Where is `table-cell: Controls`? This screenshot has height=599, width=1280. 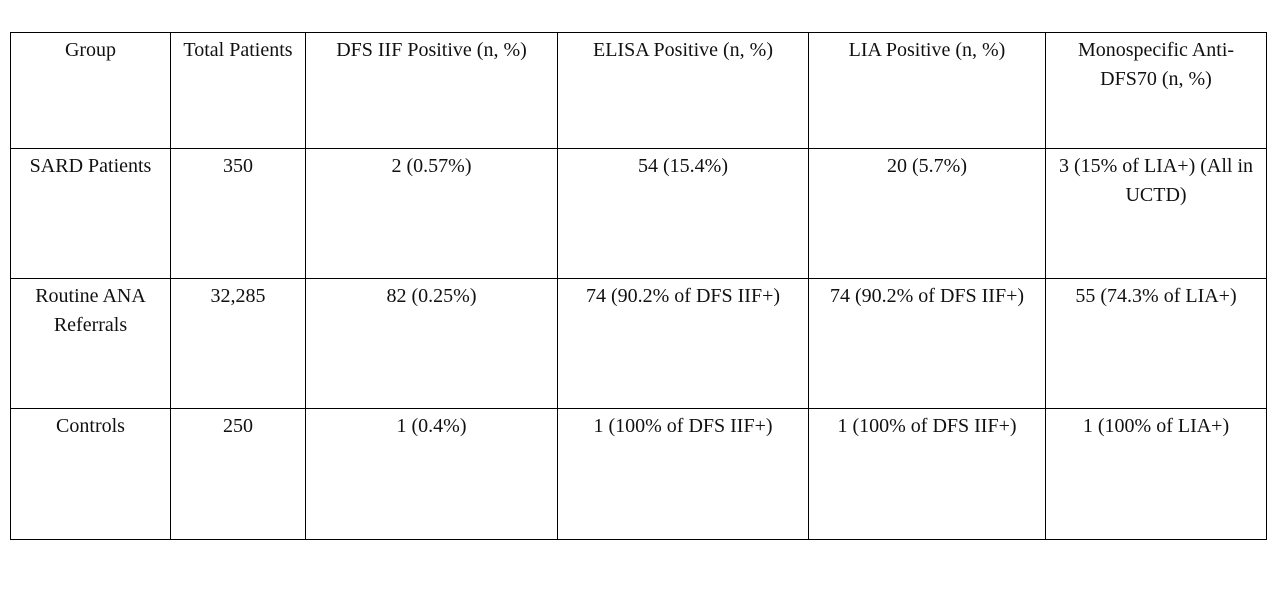
table-cell: Controls is located at coordinates (90, 474).